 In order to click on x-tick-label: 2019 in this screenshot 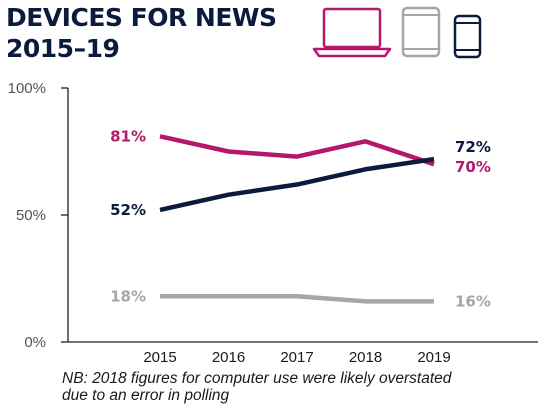, I will do `click(433, 357)`.